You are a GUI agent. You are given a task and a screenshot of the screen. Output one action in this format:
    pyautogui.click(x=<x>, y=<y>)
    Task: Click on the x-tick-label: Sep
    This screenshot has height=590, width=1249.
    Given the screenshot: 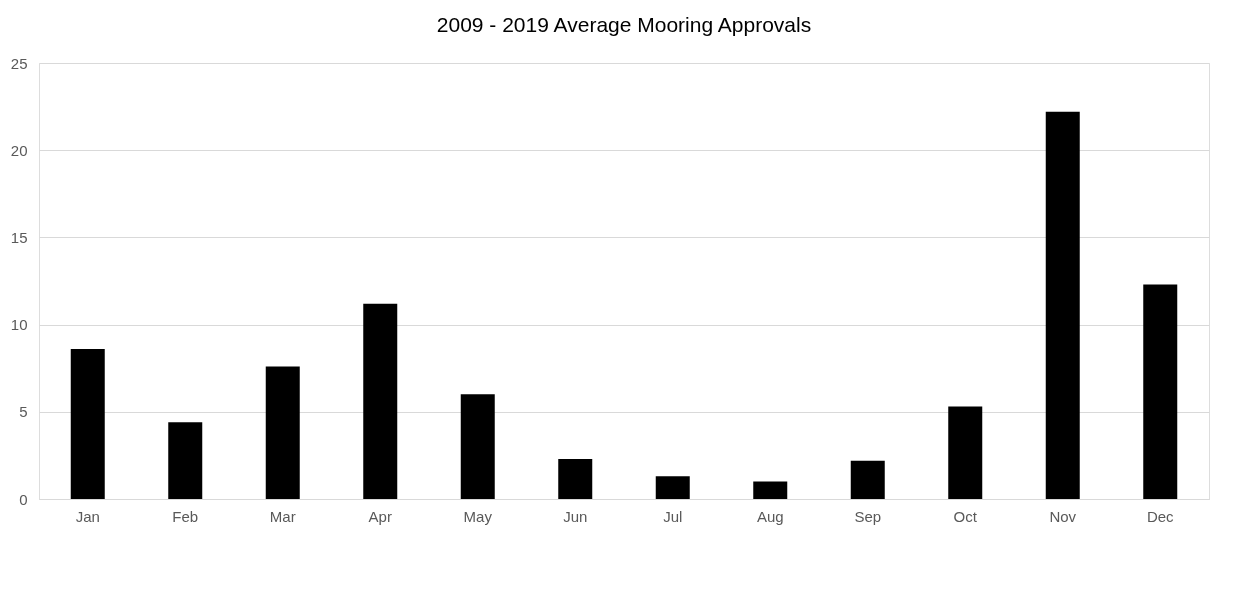 What is the action you would take?
    pyautogui.click(x=868, y=516)
    